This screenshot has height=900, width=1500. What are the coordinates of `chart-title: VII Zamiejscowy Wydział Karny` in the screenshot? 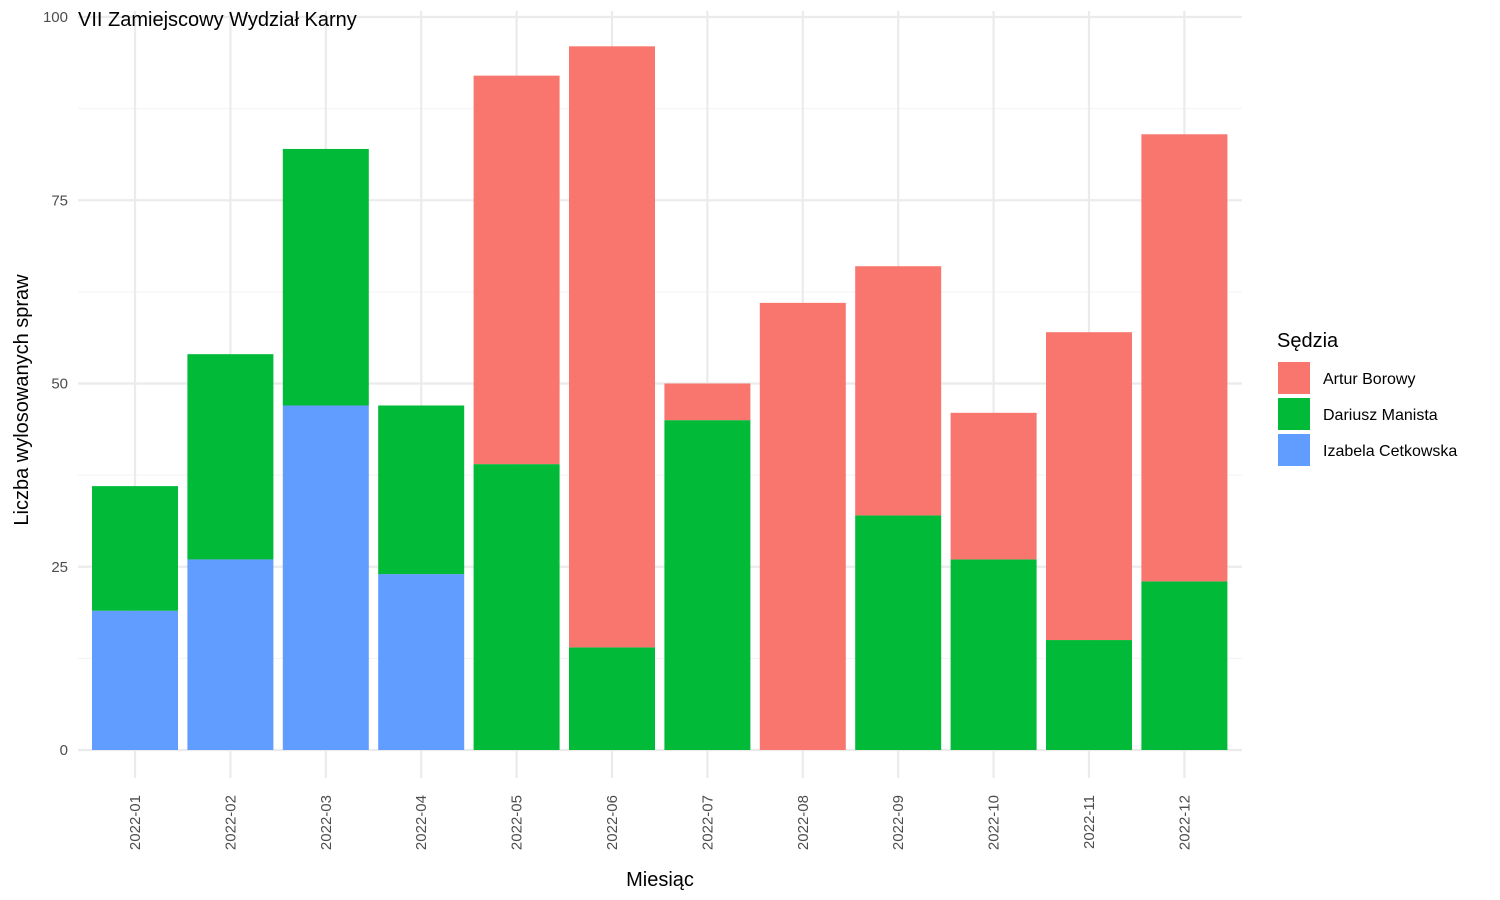 It's located at (217, 20).